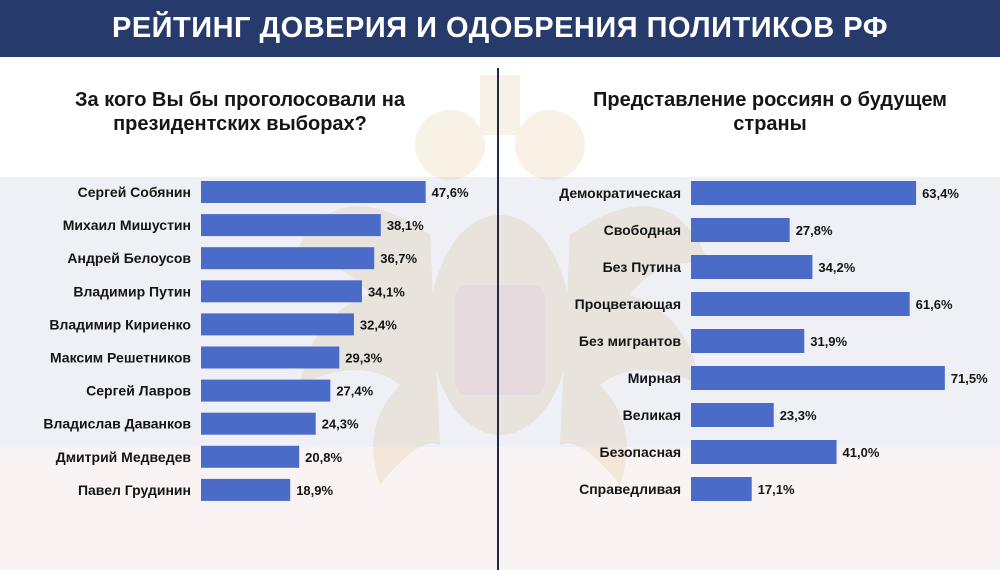  Describe the element at coordinates (363, 358) in the screenshot. I see `value-label: 29,3%` at that location.